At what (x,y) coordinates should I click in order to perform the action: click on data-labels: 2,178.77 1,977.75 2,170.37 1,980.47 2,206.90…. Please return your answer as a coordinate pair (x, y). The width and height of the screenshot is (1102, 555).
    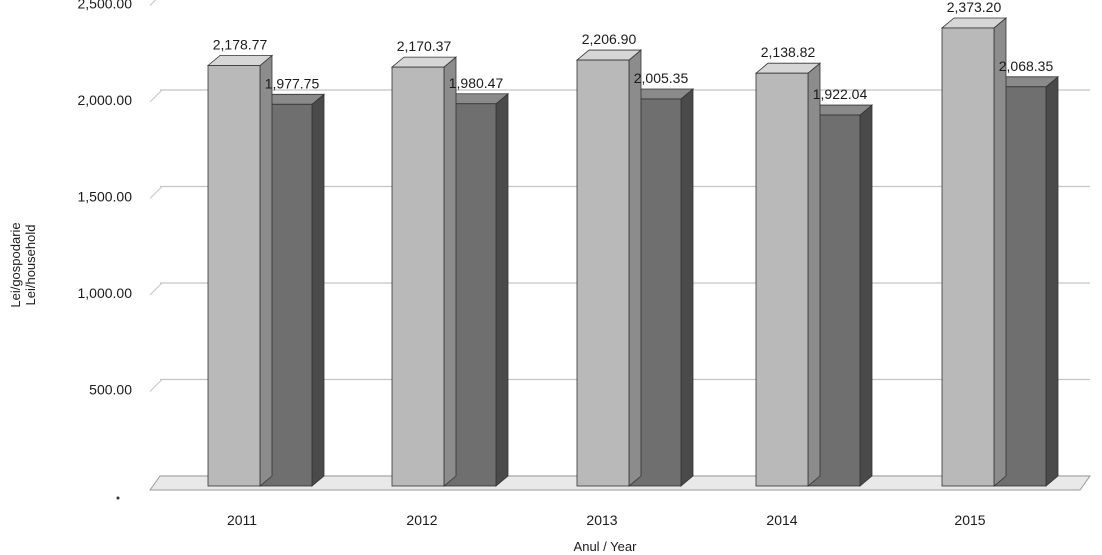
    Looking at the image, I should click on (633, 51).